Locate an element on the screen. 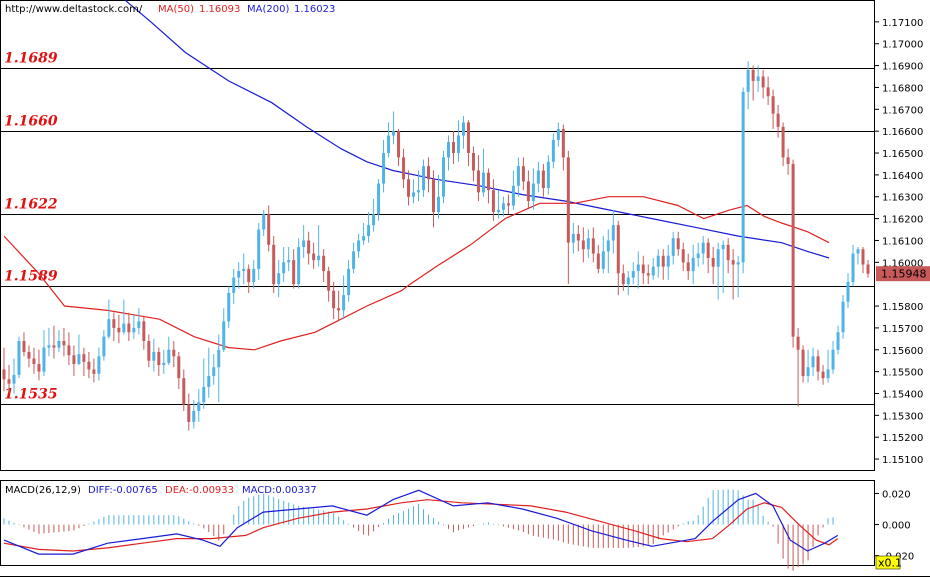  ma50-label: MA(50) is located at coordinates (176, 9).